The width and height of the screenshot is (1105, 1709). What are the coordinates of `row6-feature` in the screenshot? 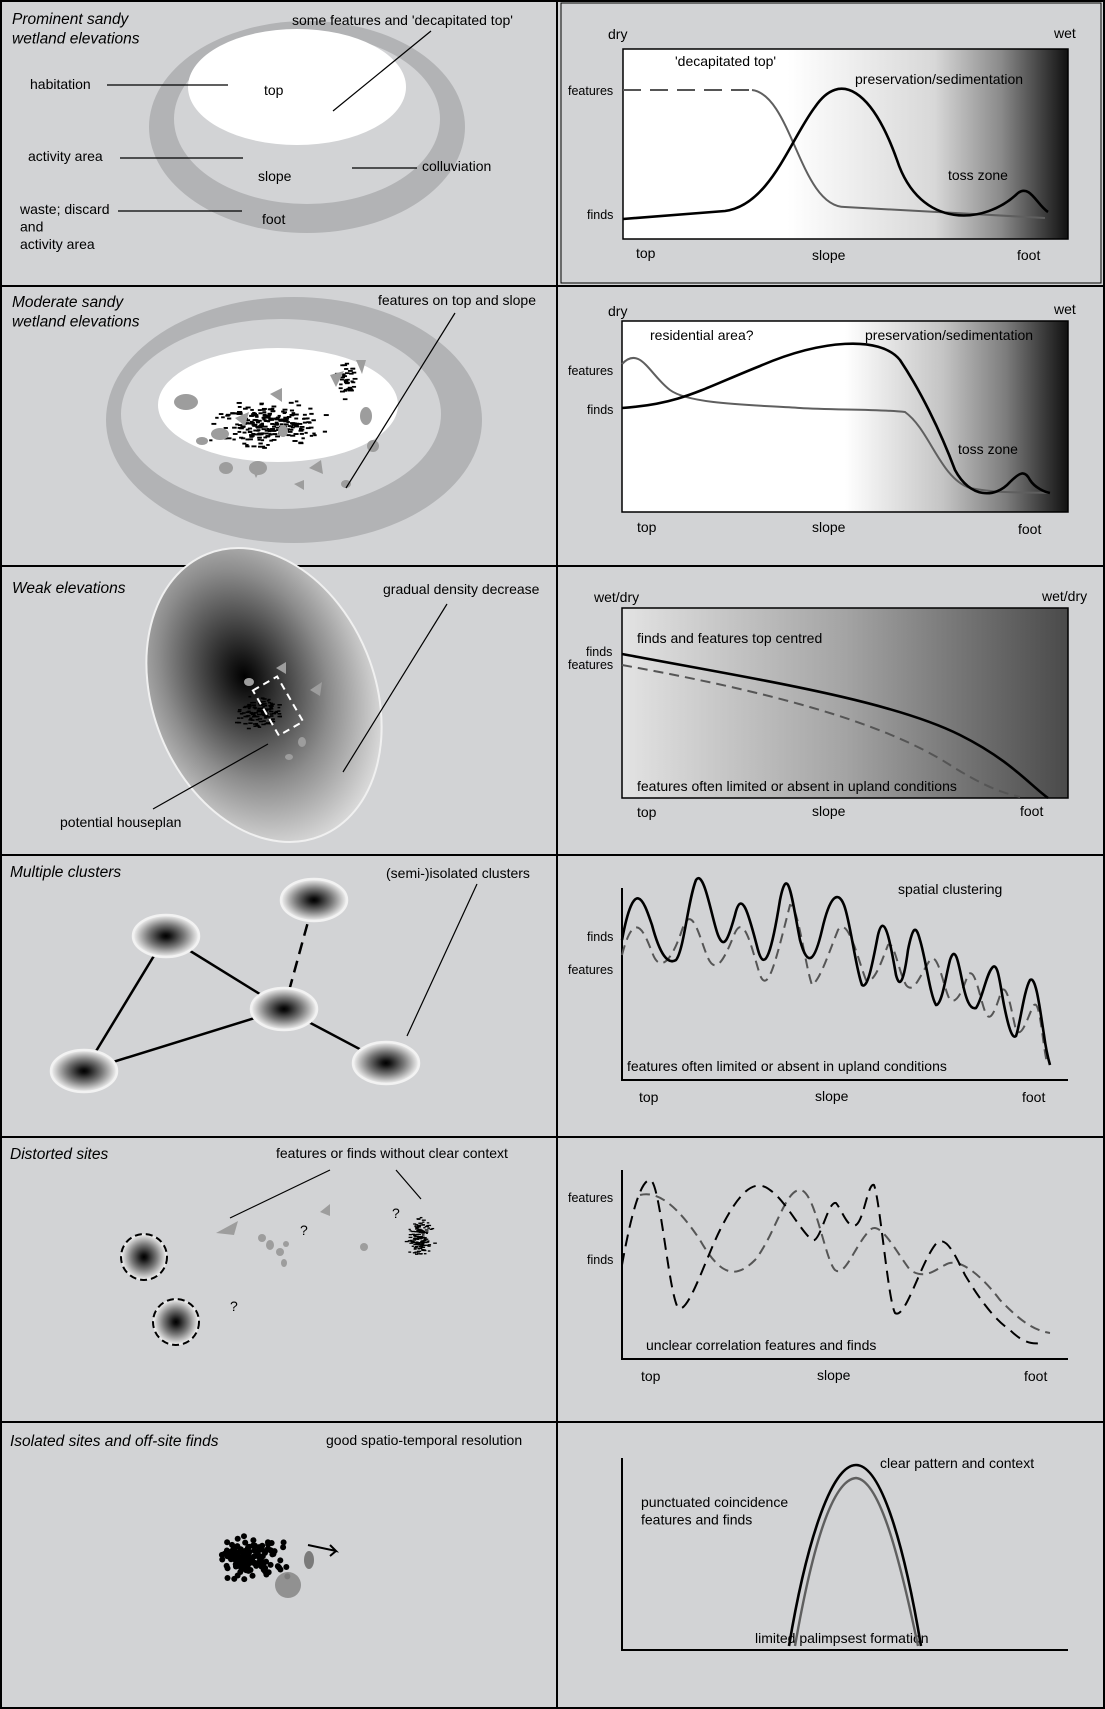 It's located at (288, 1585).